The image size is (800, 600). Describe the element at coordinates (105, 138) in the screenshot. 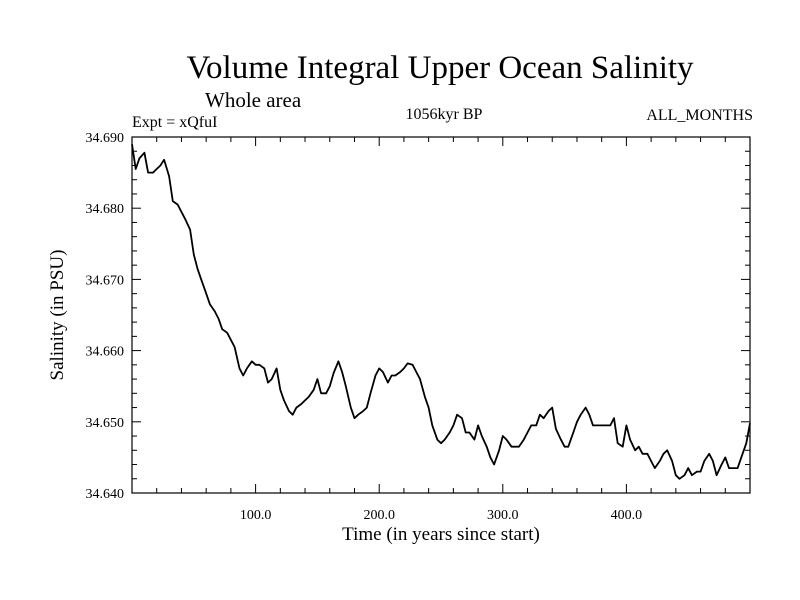

I see `y-tick-label: 34.690` at that location.